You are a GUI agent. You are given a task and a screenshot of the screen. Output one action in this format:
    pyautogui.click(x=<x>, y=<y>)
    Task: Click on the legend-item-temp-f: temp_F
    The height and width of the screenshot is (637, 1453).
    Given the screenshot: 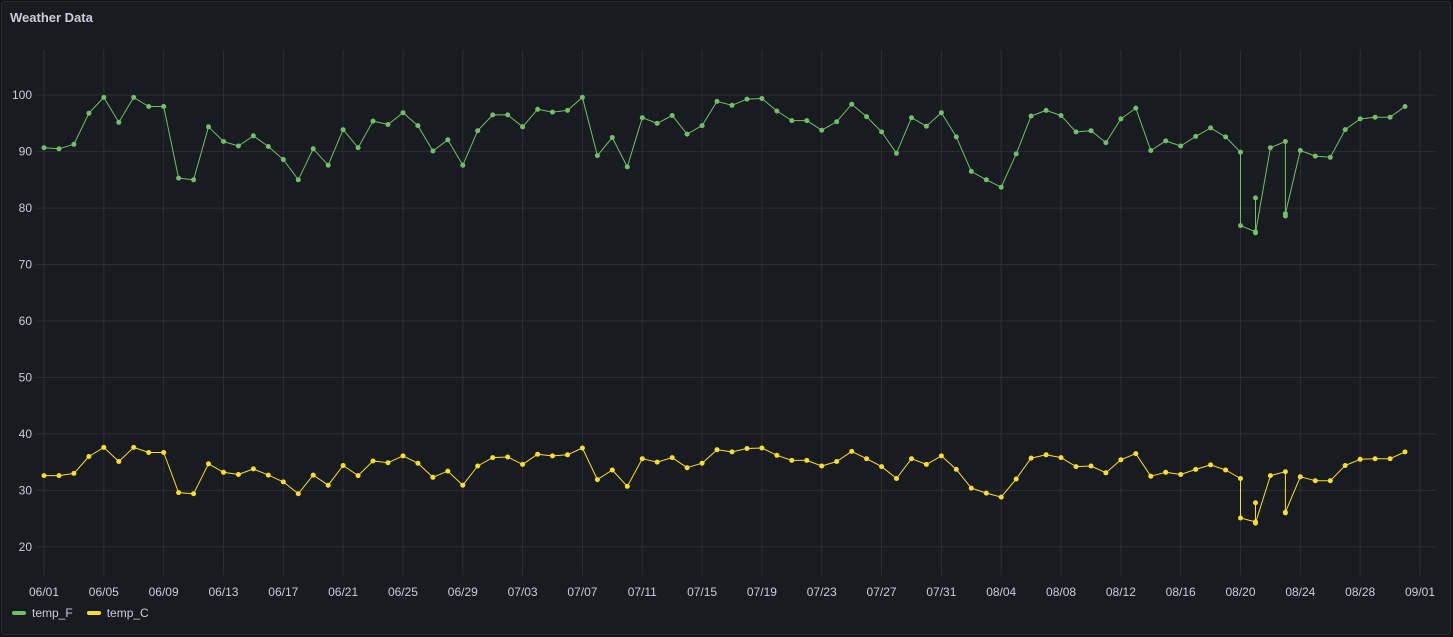 What is the action you would take?
    pyautogui.click(x=42, y=613)
    